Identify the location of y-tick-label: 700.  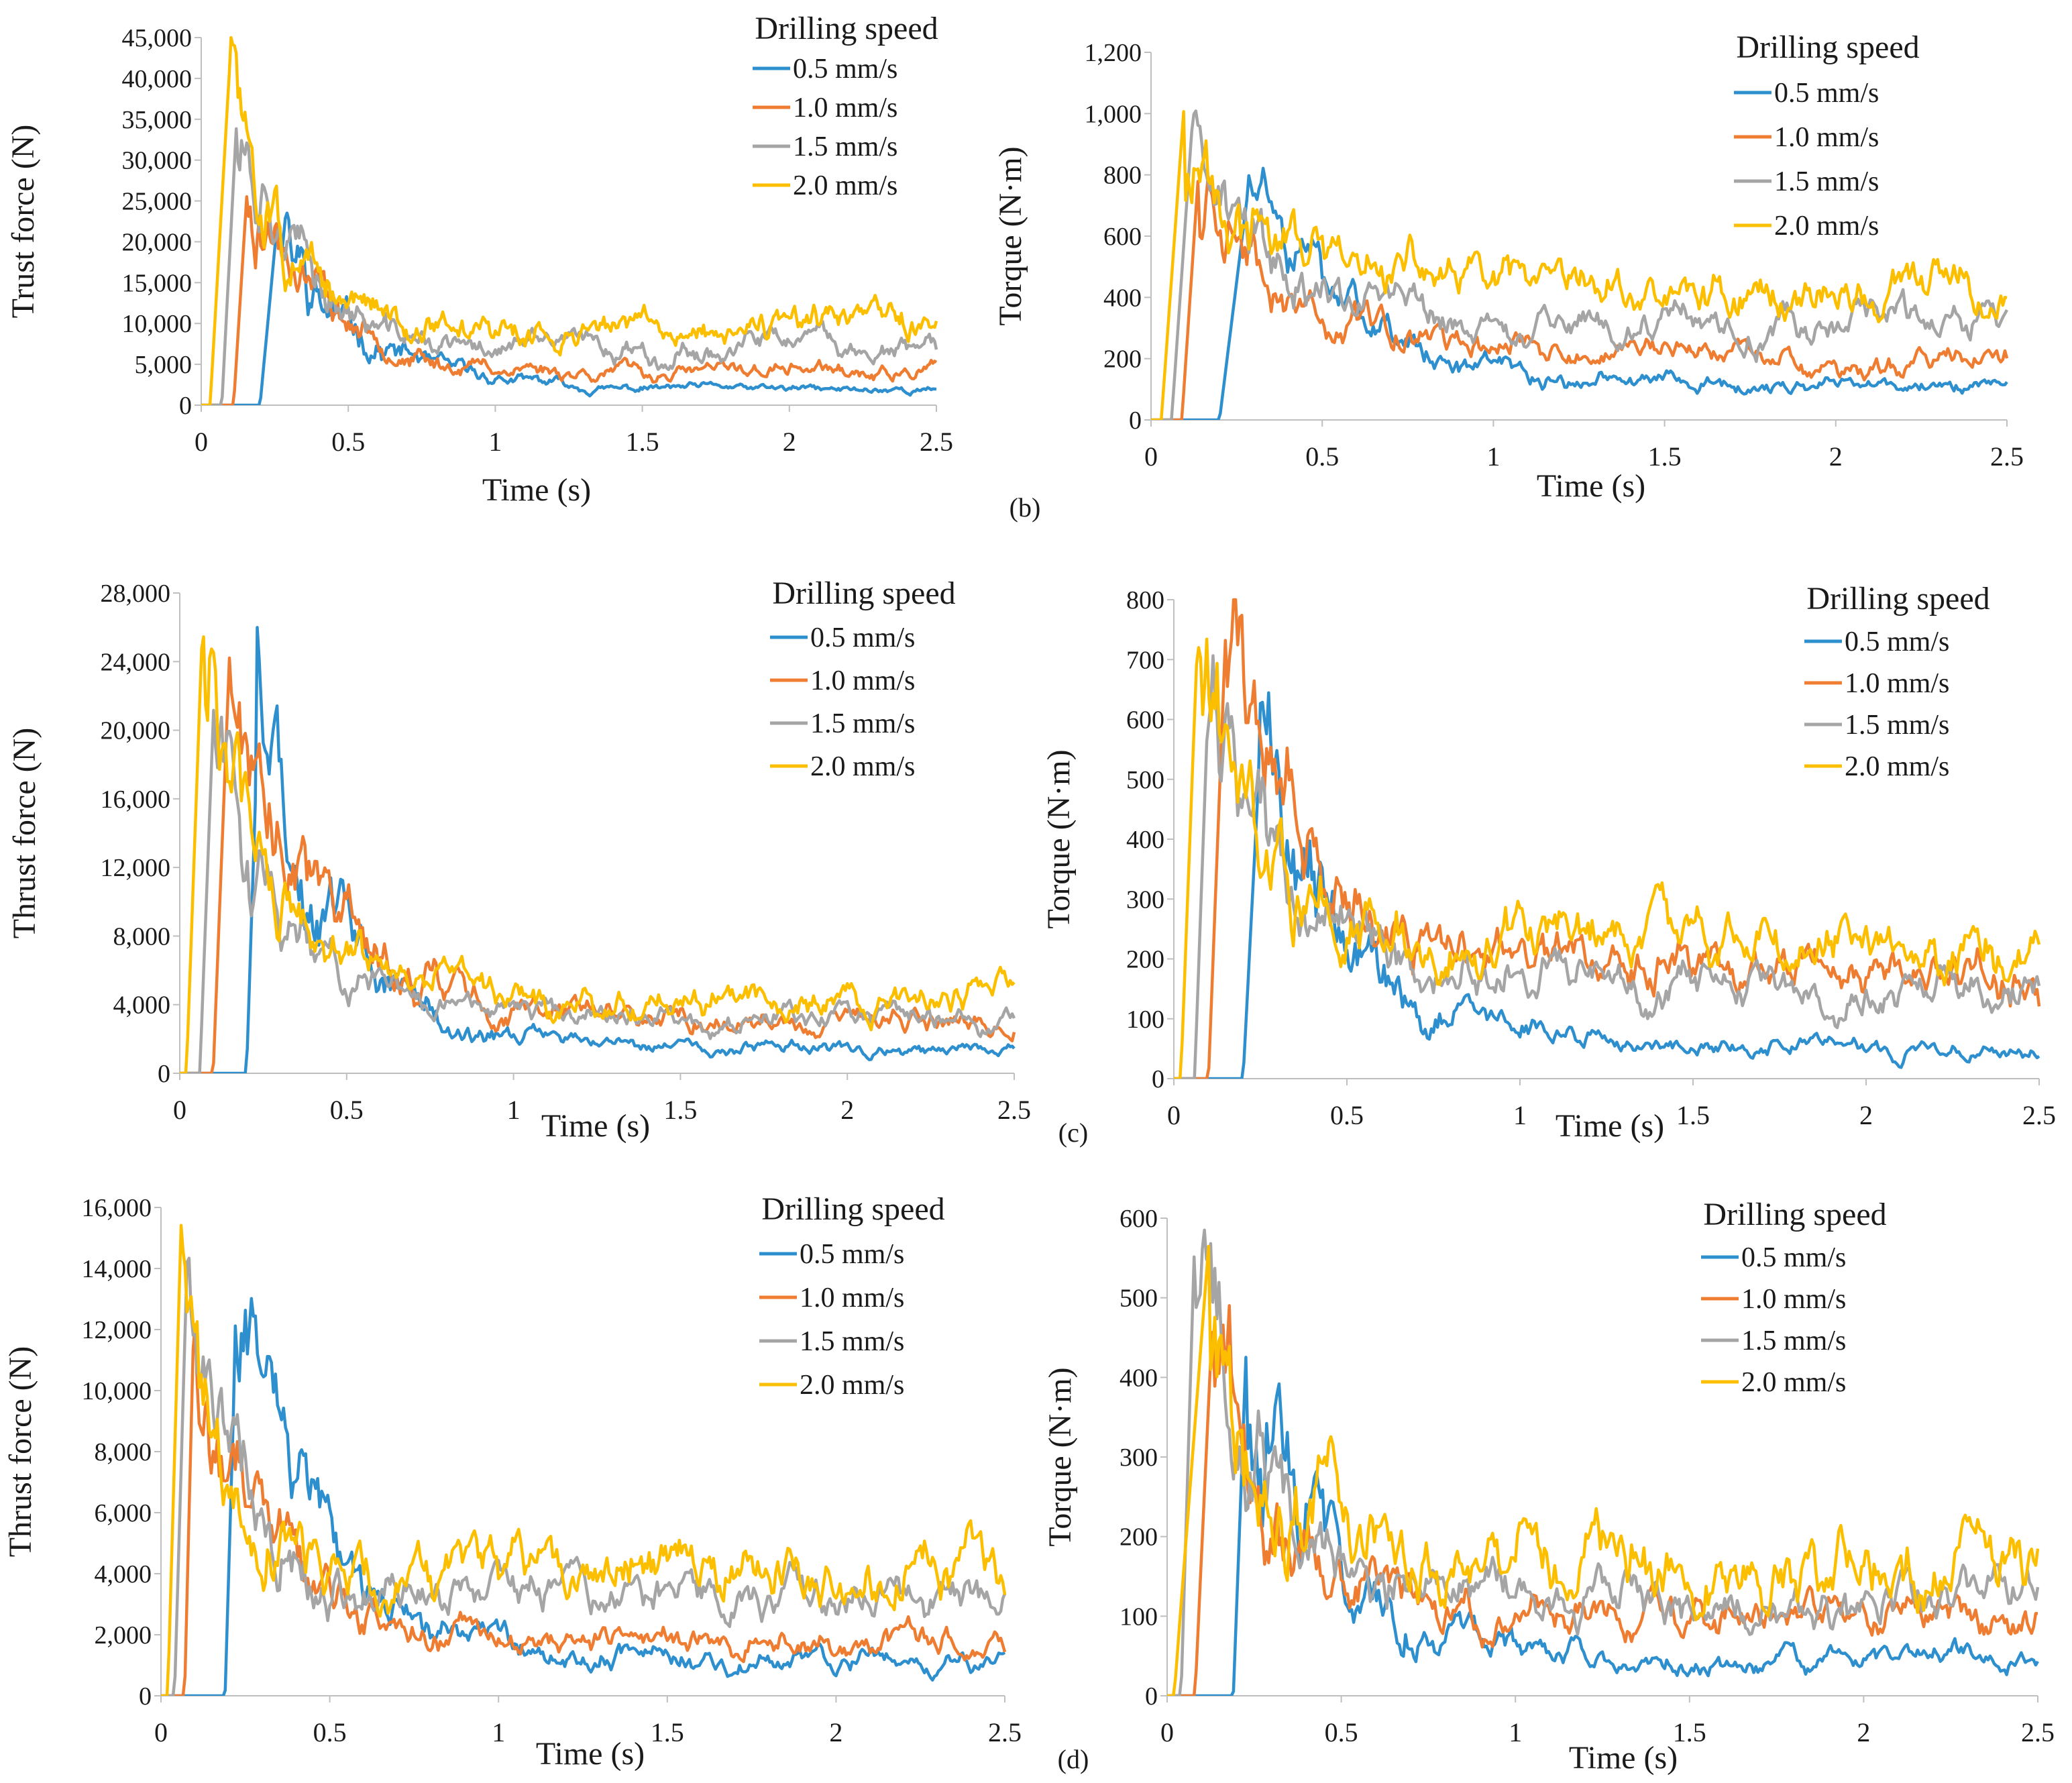
(1145, 660).